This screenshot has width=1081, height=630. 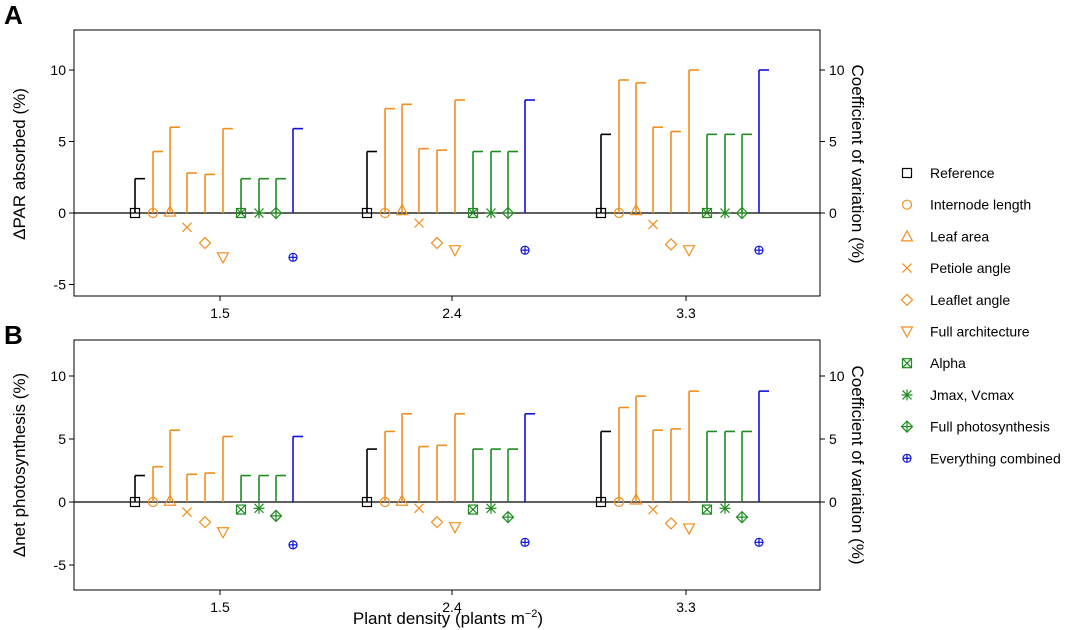 What do you see at coordinates (837, 376) in the screenshot?
I see `panel-b-y2-tick-label: 10` at bounding box center [837, 376].